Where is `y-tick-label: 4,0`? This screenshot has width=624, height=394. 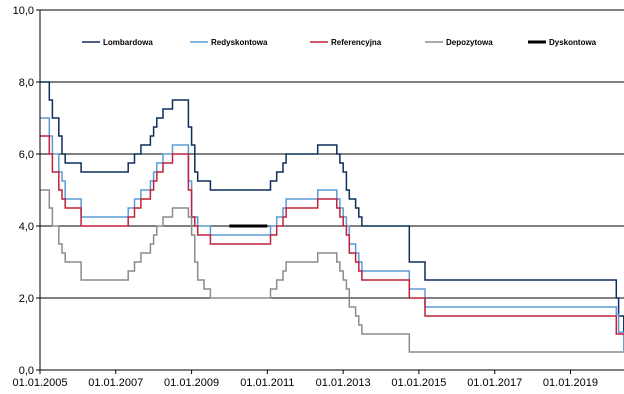 y-tick-label: 4,0 is located at coordinates (26, 227).